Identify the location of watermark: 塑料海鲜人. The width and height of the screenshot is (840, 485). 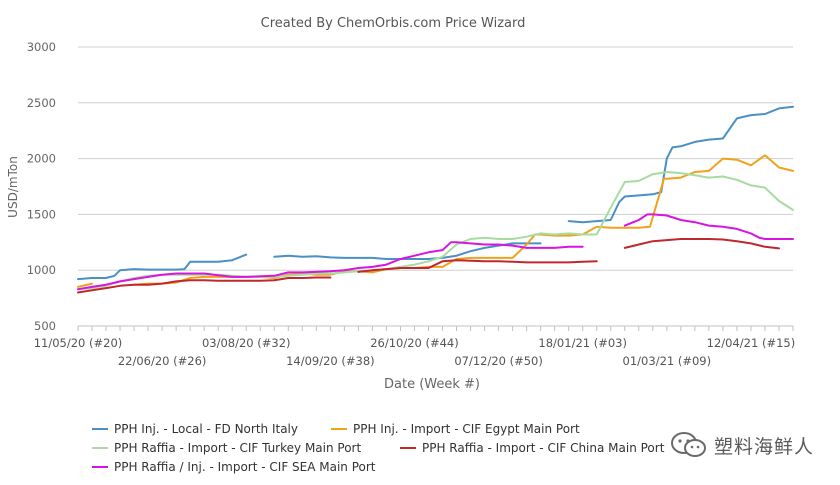
(742, 445).